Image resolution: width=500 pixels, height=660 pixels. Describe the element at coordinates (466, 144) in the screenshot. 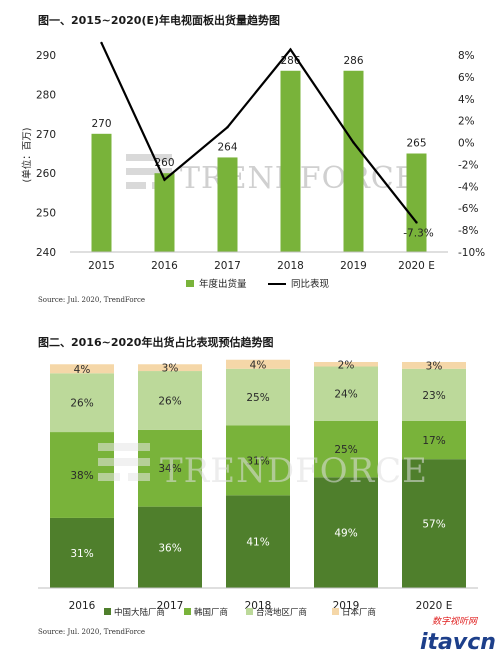

I see `y2-tick-label: 0%` at that location.